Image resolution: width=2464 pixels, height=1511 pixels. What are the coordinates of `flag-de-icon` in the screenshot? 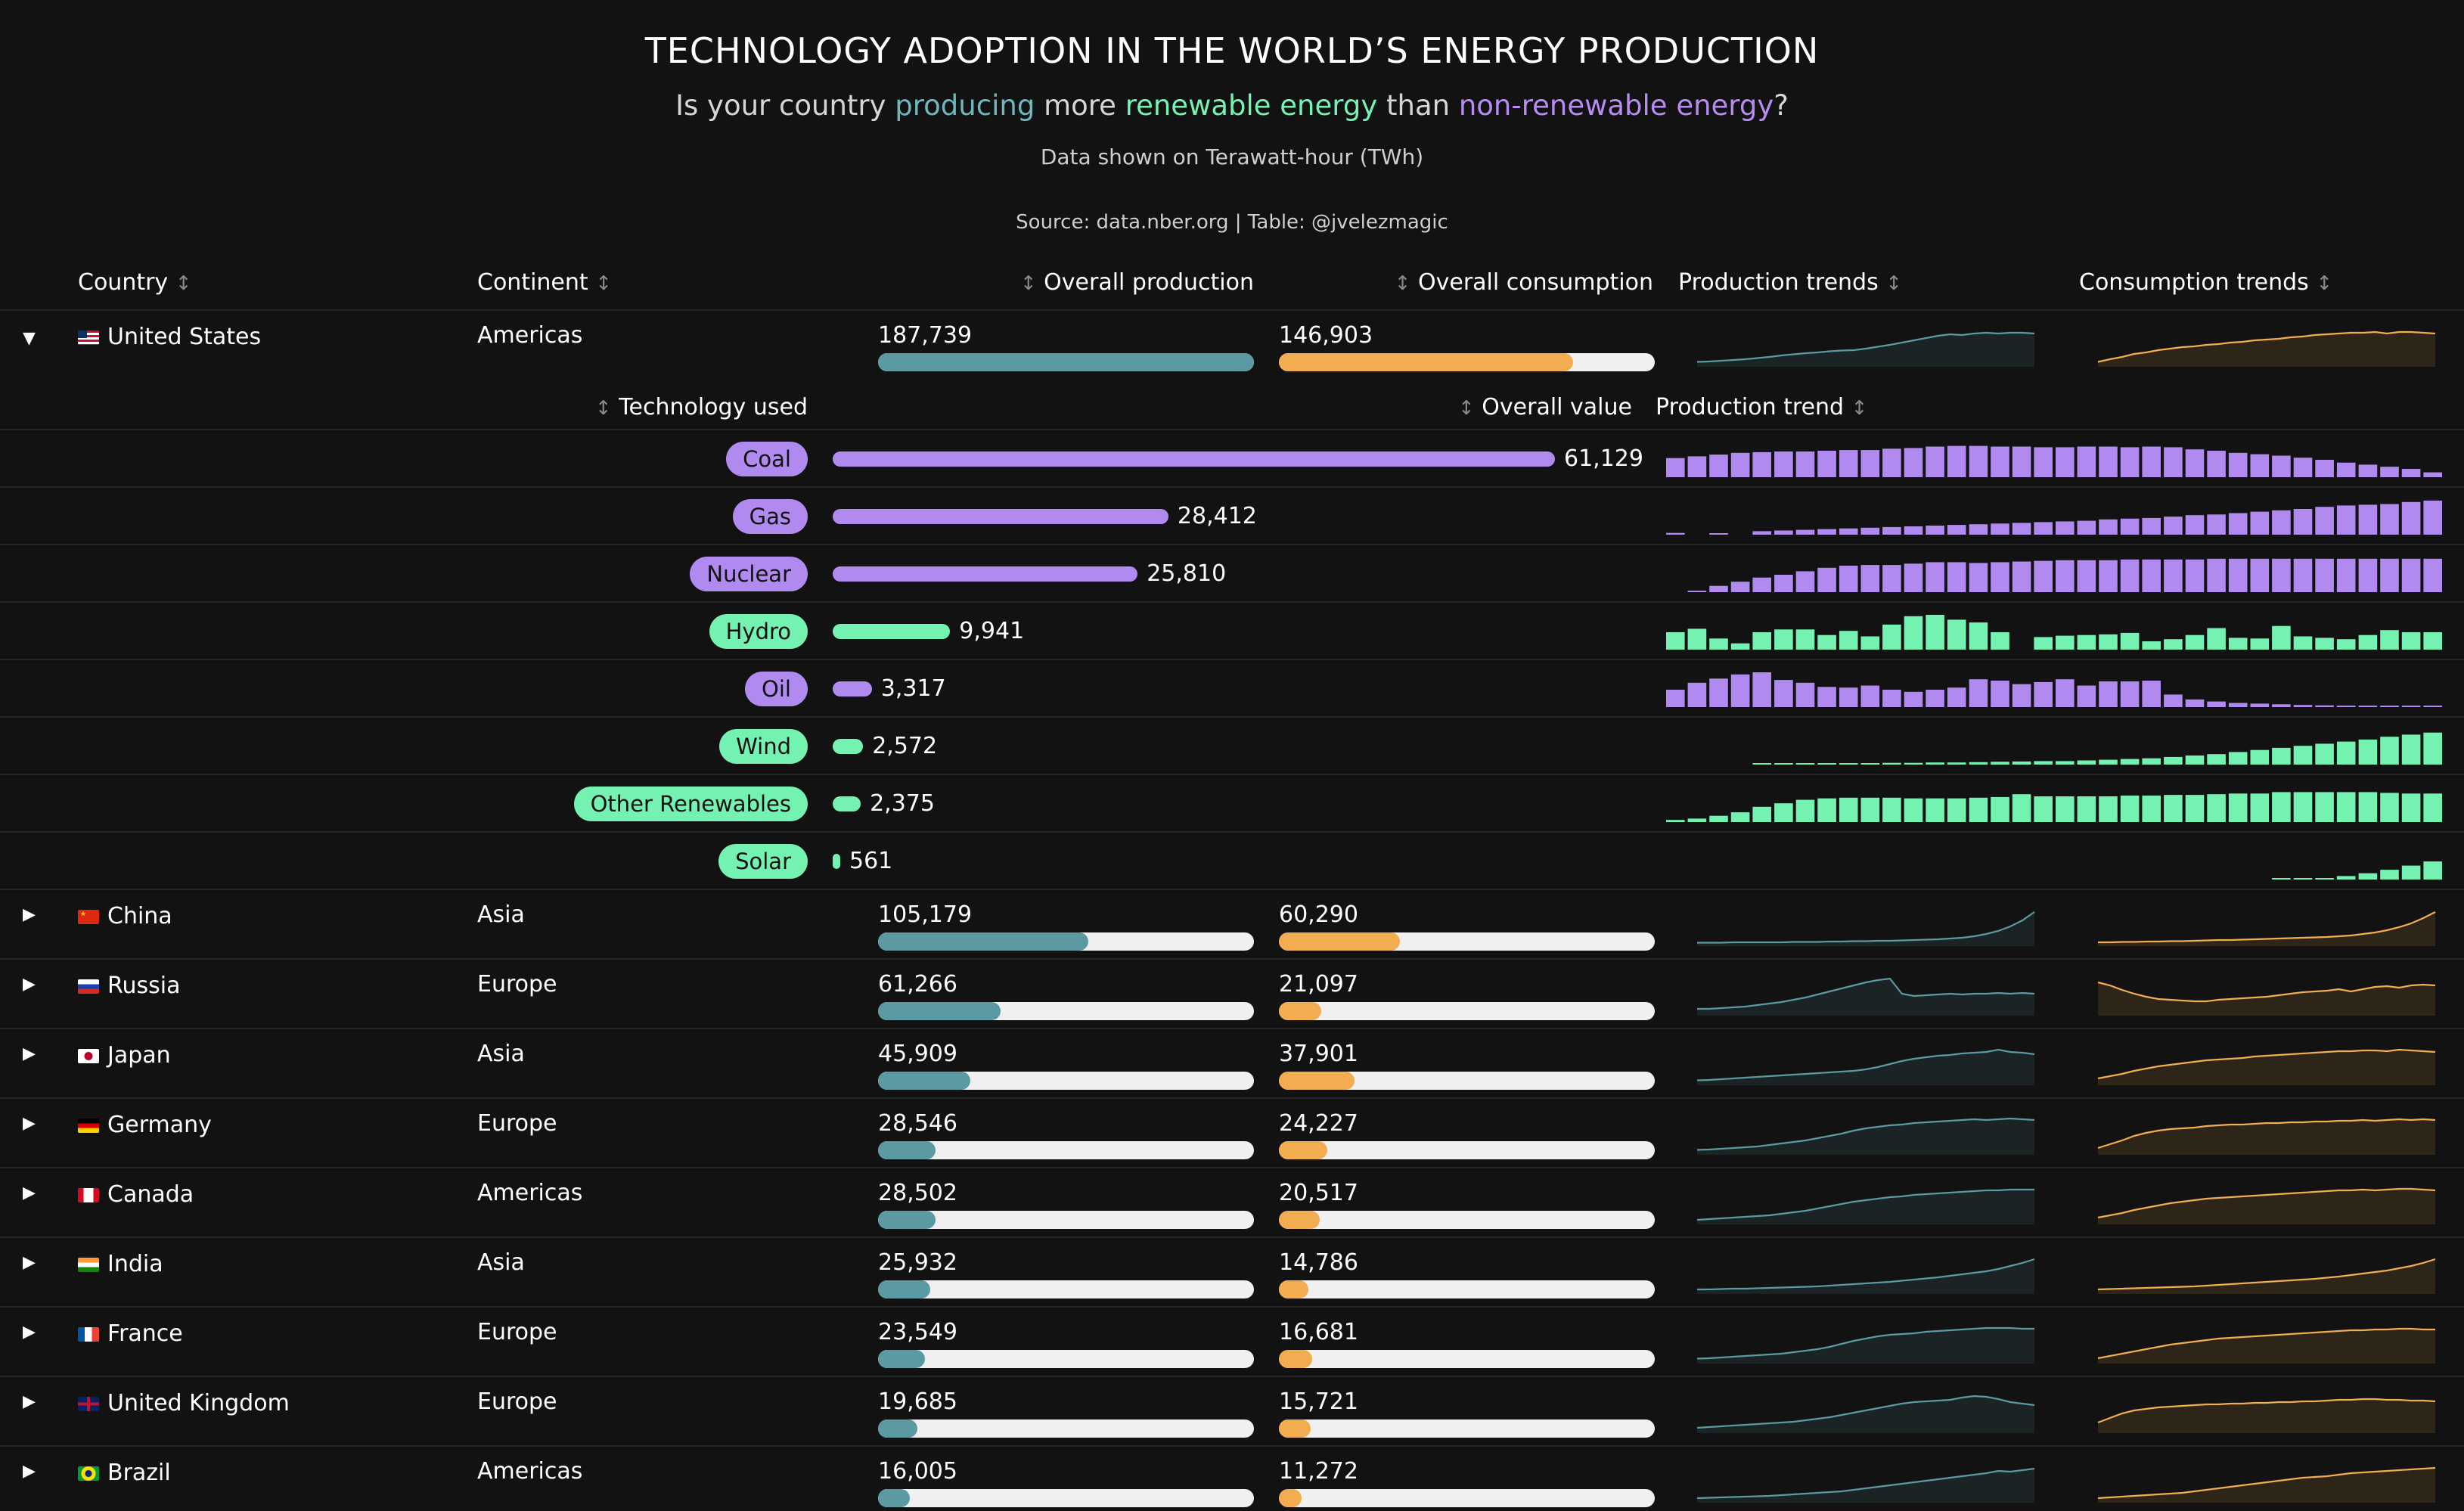 It's located at (88, 1126).